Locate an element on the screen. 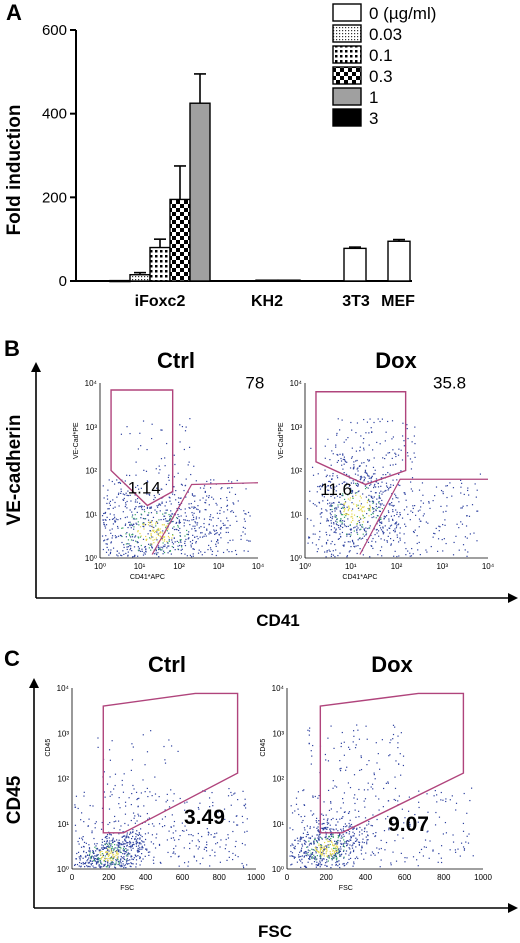 This screenshot has width=520, height=943. facs-x-tick: 0 is located at coordinates (72, 877).